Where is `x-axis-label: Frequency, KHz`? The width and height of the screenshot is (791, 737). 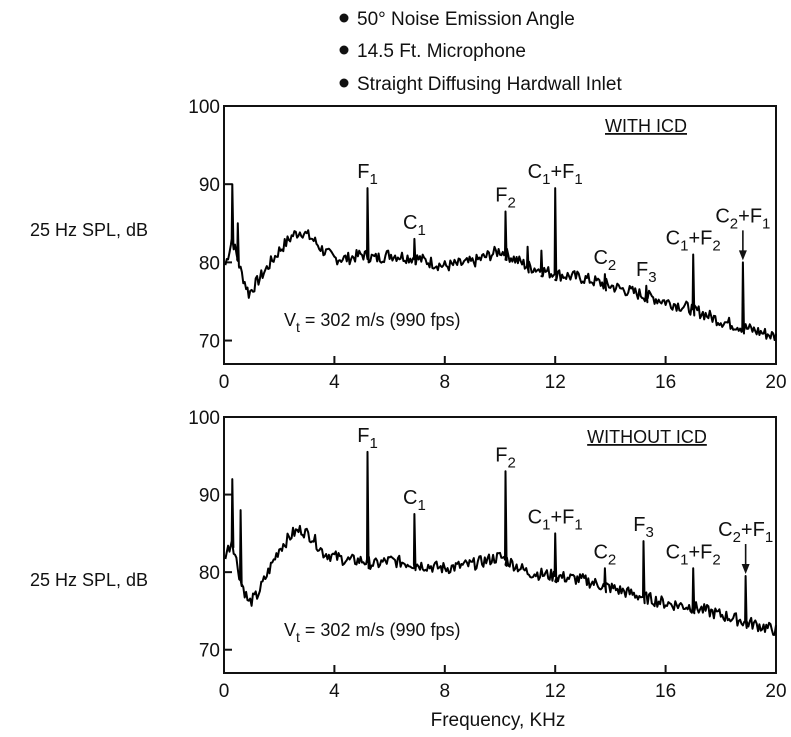 x-axis-label: Frequency, KHz is located at coordinates (498, 720).